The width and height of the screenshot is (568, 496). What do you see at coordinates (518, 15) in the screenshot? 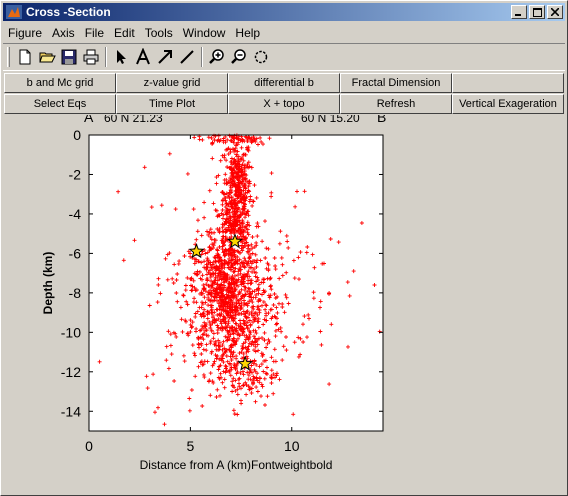
I see `minimize-icon` at bounding box center [518, 15].